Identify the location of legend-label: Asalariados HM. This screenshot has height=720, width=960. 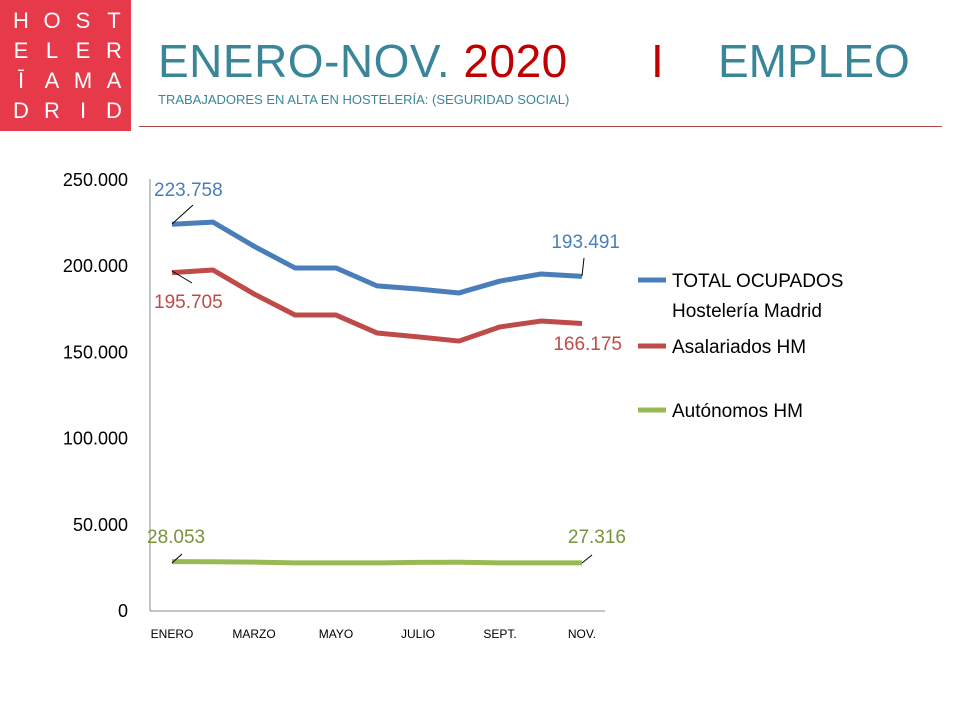
(739, 347).